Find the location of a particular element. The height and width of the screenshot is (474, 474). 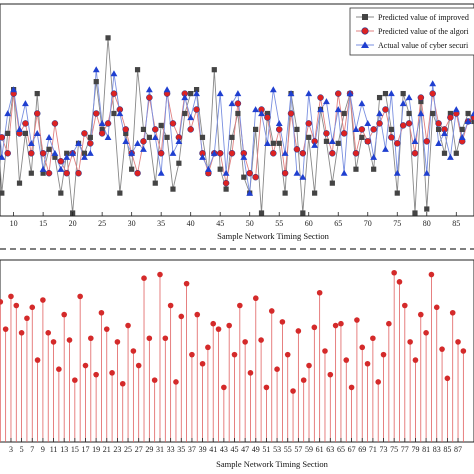

bottom-x-tick-label: 21 is located at coordinates (107, 449).